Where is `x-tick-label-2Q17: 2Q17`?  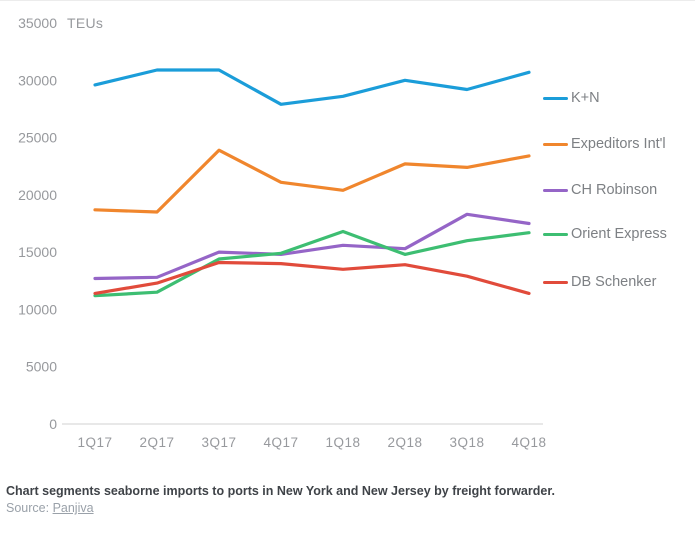 x-tick-label-2Q17: 2Q17 is located at coordinates (156, 442).